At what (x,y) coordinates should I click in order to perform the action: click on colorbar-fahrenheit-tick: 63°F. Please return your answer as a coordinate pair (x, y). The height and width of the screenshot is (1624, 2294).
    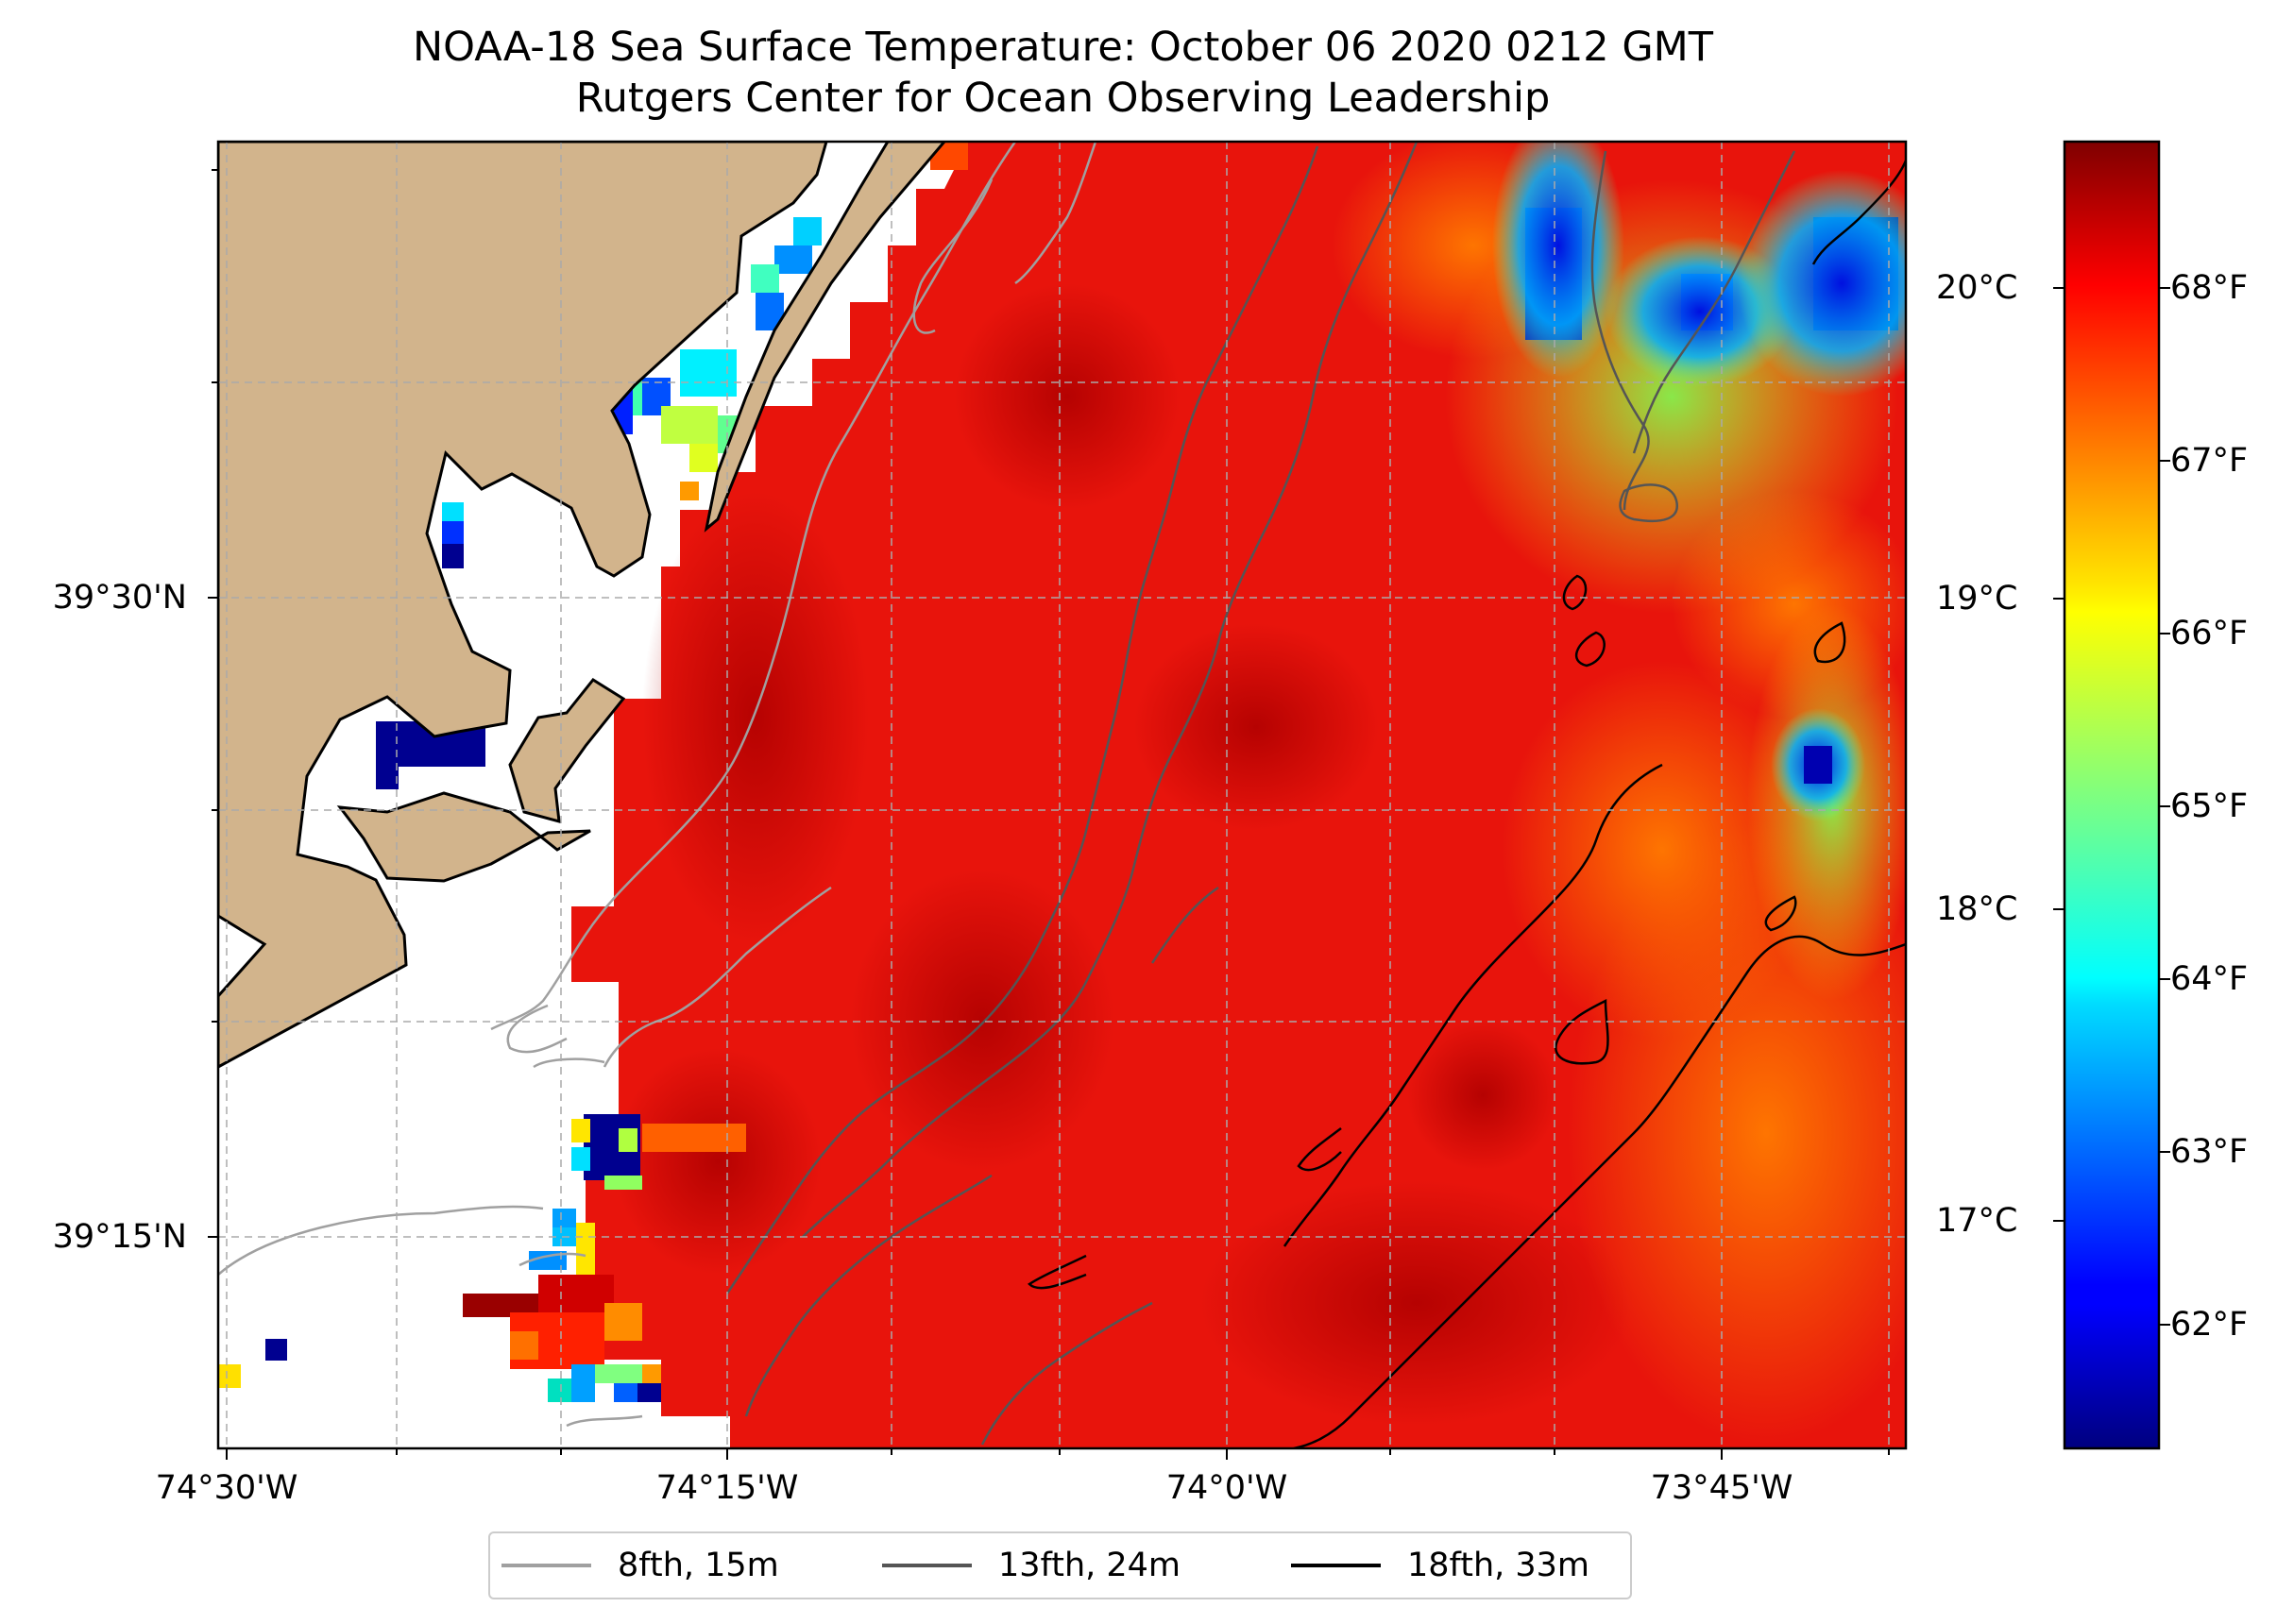
    Looking at the image, I should click on (2209, 1152).